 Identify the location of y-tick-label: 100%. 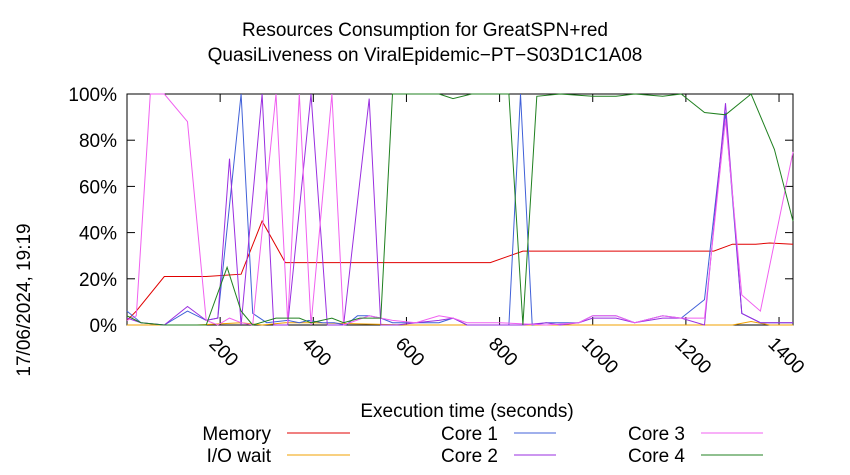
(92, 95).